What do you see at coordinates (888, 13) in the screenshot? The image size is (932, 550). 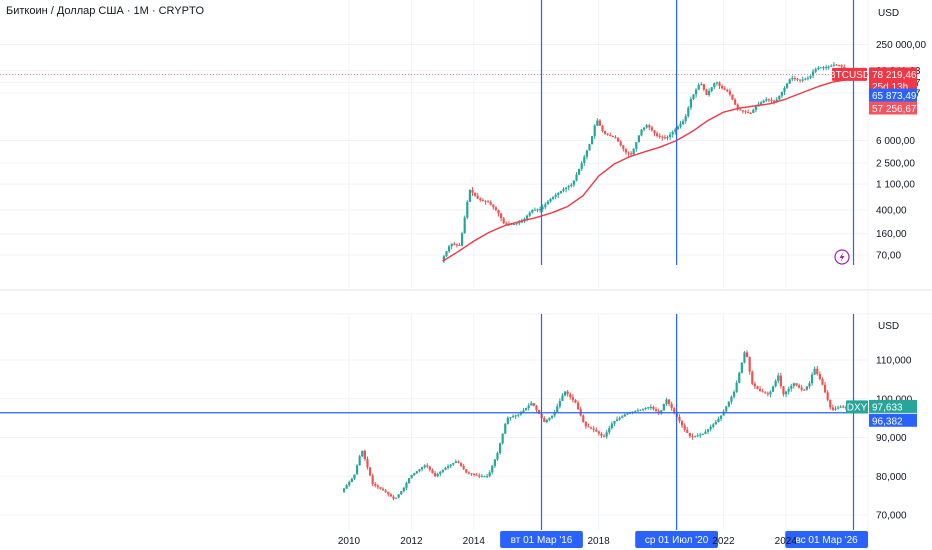 I see `btc-currency-label: USD` at bounding box center [888, 13].